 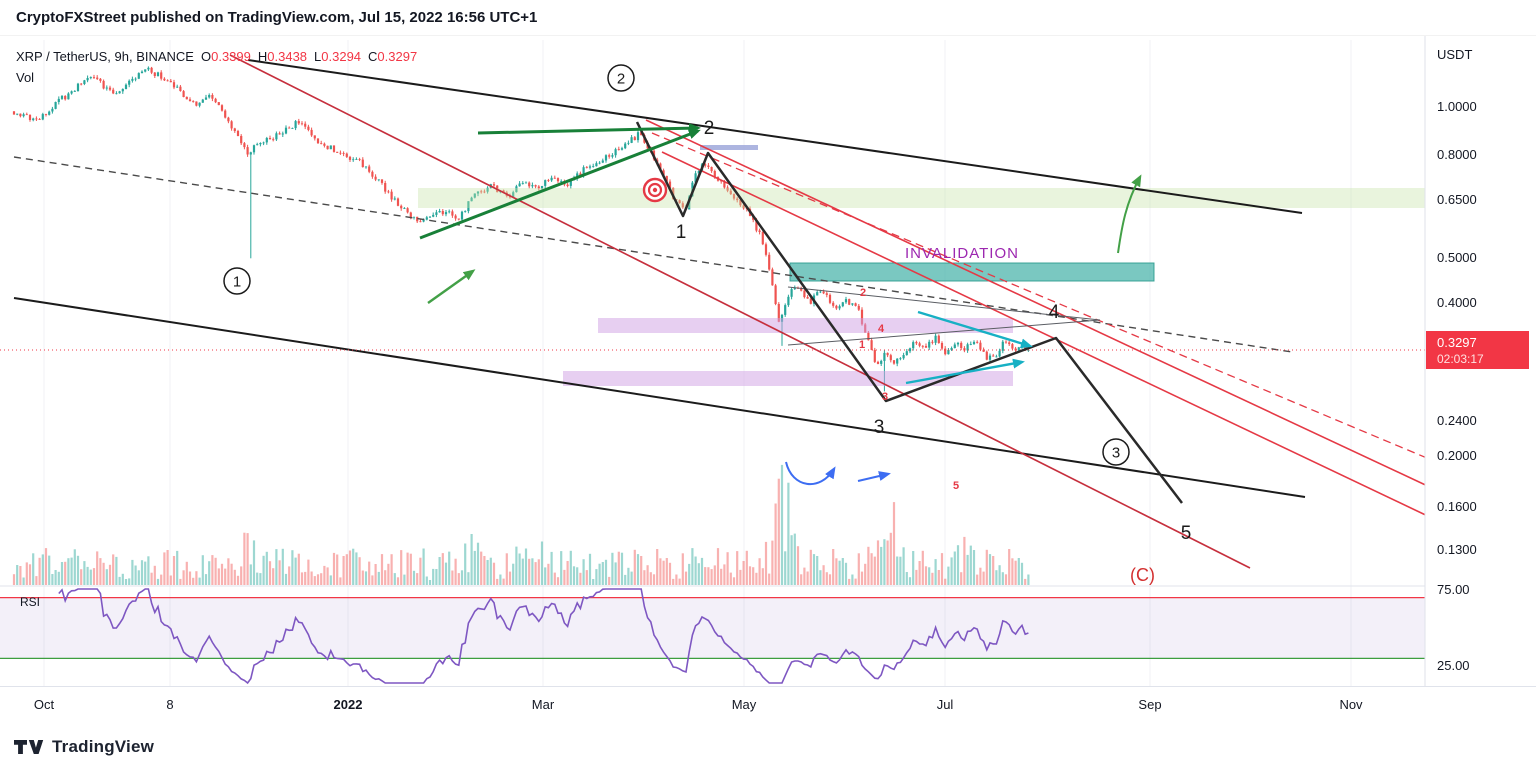 What do you see at coordinates (768, 705) in the screenshot?
I see `time-axis: Oct 8 2022 Mar May Jul Sep Nov` at bounding box center [768, 705].